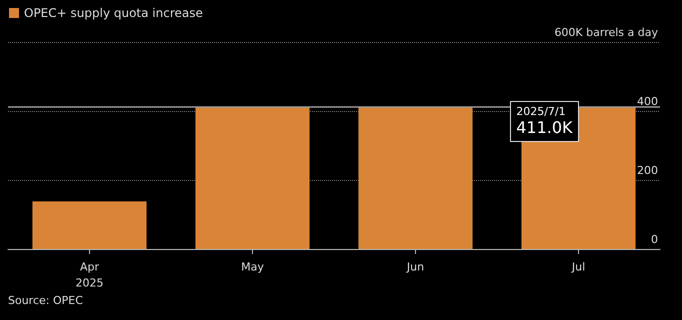  What do you see at coordinates (654, 239) in the screenshot?
I see `y-tick-label: 0` at bounding box center [654, 239].